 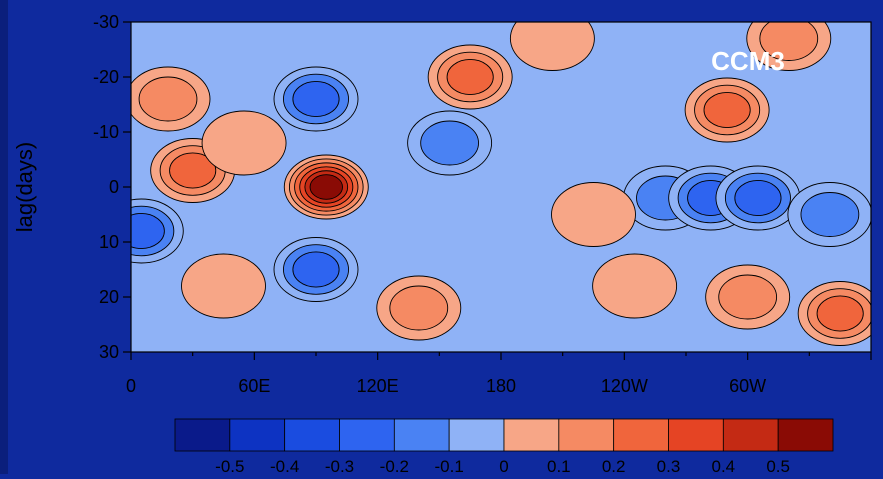 I want to click on slide-frame, so click(x=4, y=237).